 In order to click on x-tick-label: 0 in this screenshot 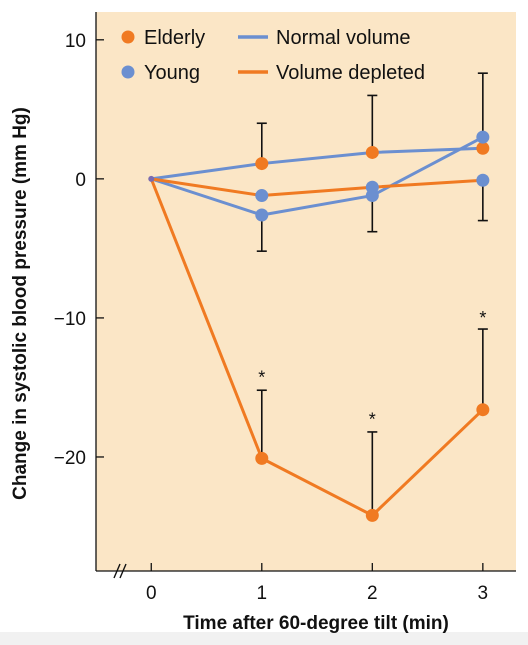, I will do `click(151, 593)`.